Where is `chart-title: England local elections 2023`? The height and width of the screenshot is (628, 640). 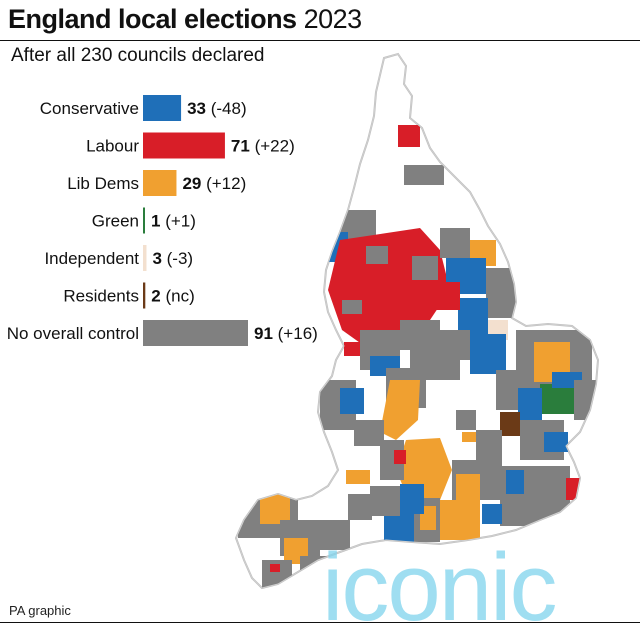 chart-title: England local elections 2023 is located at coordinates (185, 19).